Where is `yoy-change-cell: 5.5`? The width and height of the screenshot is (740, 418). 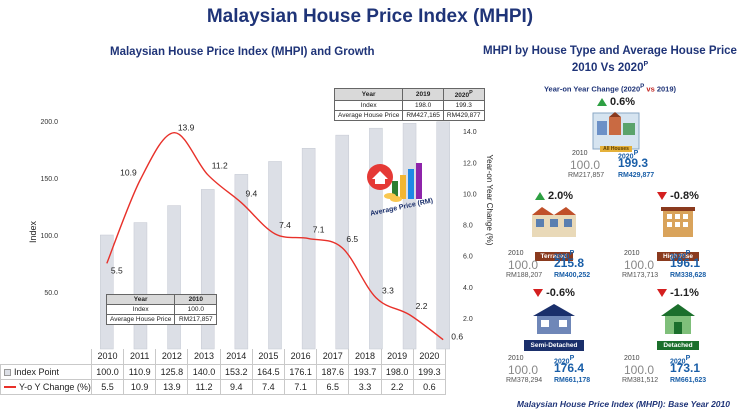 yoy-change-cell: 5.5 is located at coordinates (107, 386).